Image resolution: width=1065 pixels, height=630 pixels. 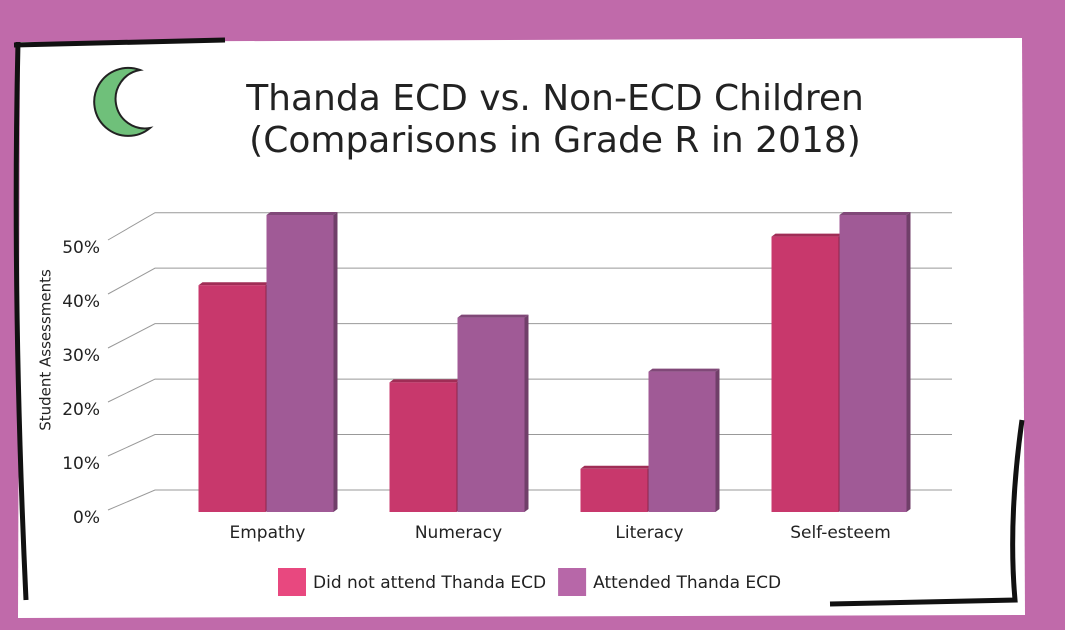 What do you see at coordinates (81, 248) in the screenshot?
I see `y-tick-label: 50%` at bounding box center [81, 248].